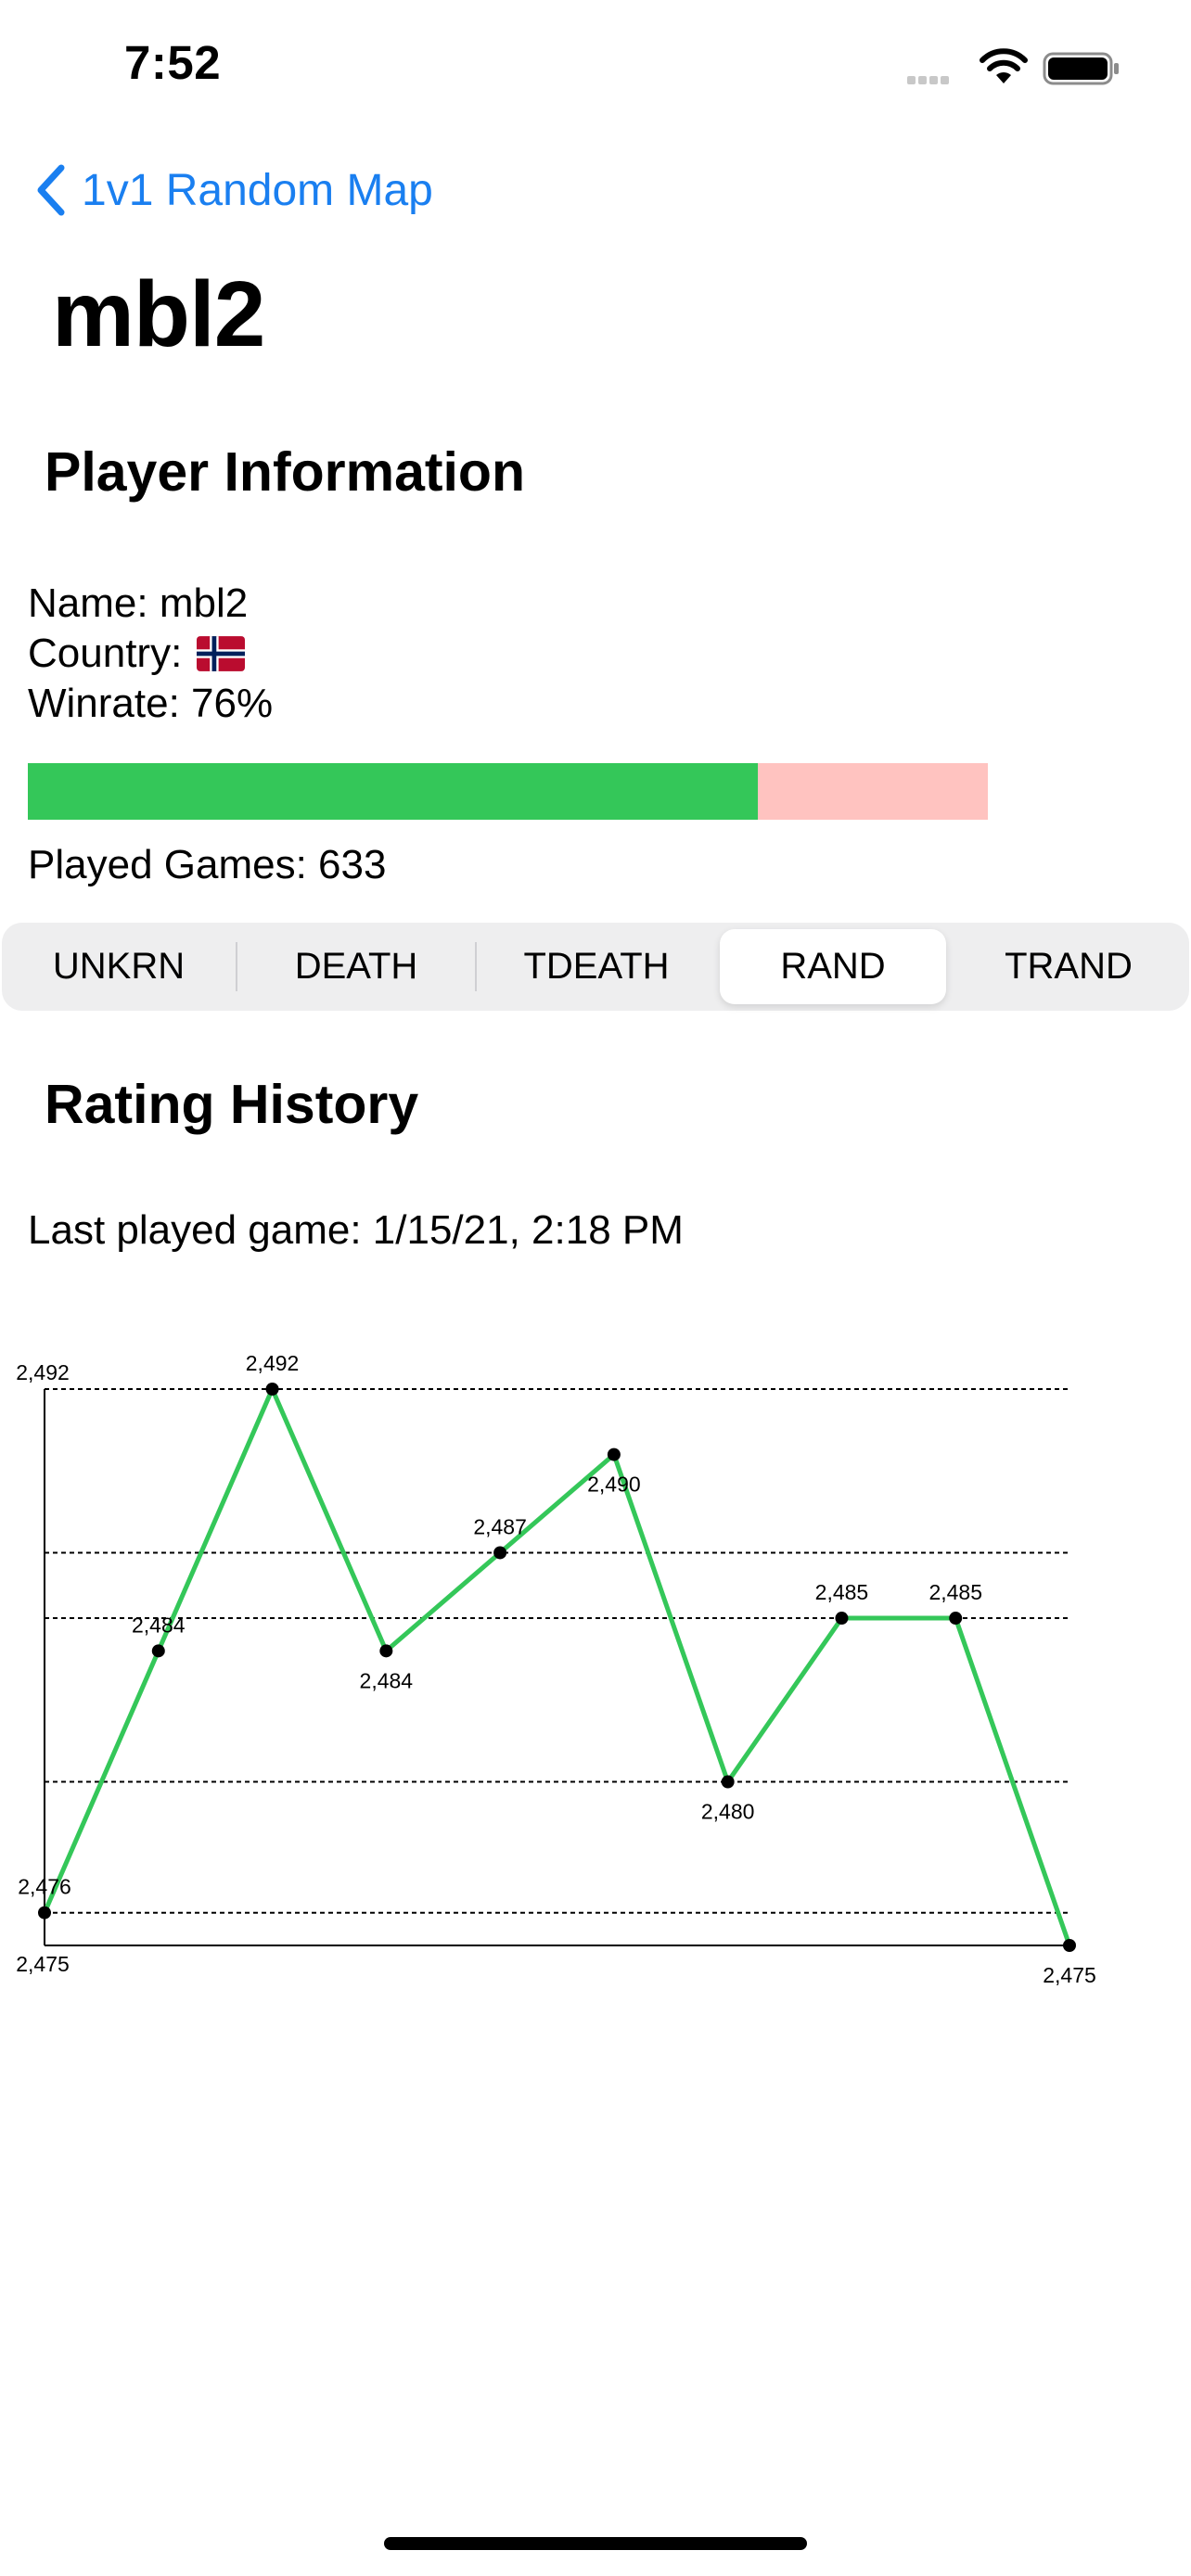  I want to click on game-mode-segmented-control: UNKRN DEATH TDEATH RAND TRAND, so click(595, 967).